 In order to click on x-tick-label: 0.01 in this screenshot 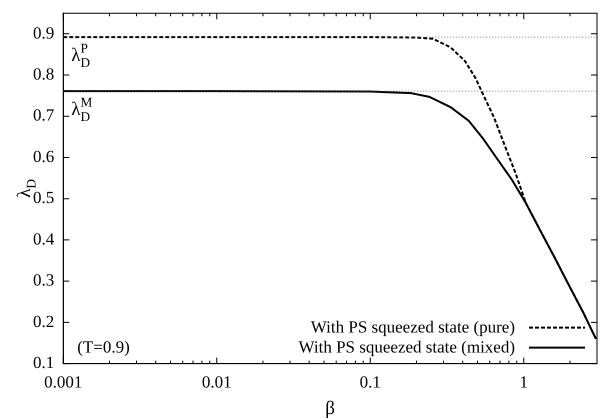, I will do `click(217, 382)`.